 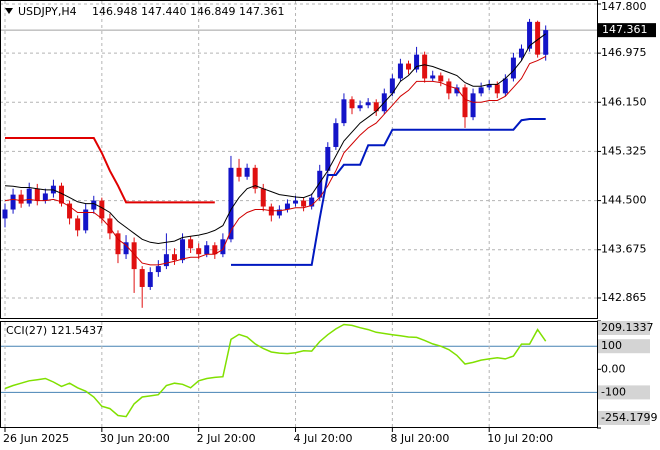 I want to click on y-tick-label: 146.975, so click(x=624, y=52).